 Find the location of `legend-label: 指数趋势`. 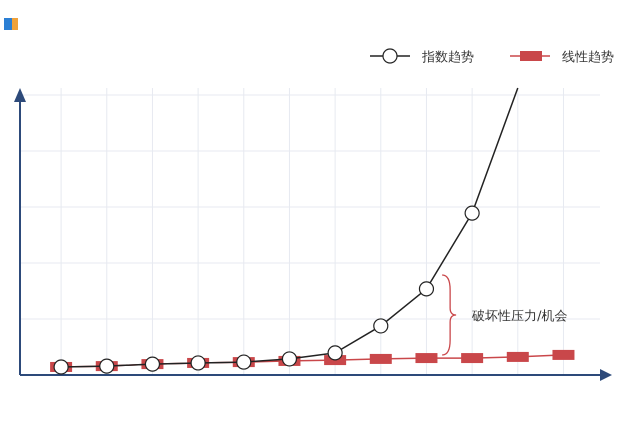

legend-label: 指数趋势 is located at coordinates (447, 57).